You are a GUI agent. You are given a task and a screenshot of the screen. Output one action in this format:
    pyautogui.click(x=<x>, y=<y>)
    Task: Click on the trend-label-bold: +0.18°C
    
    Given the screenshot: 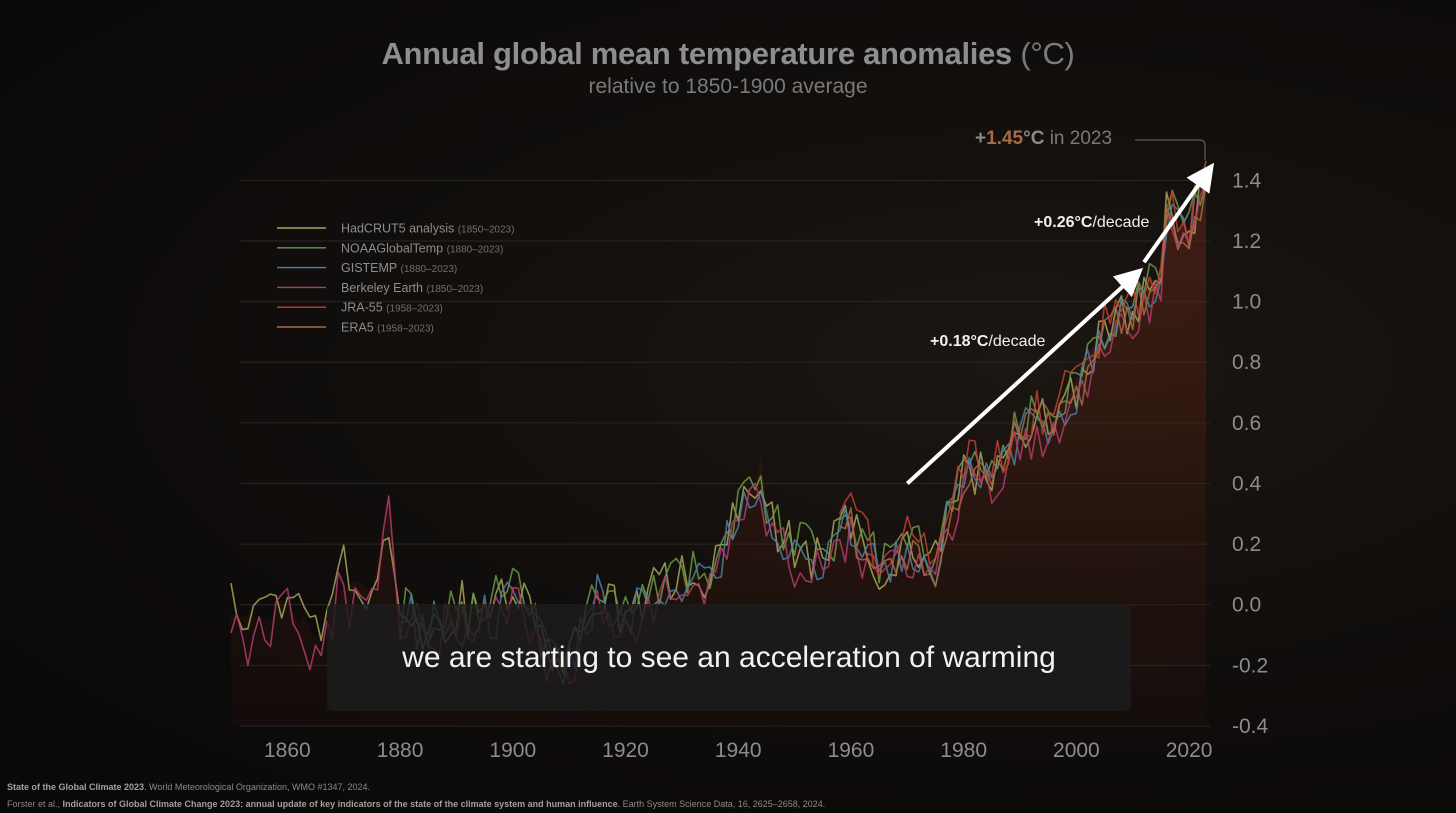 What is the action you would take?
    pyautogui.click(x=959, y=341)
    